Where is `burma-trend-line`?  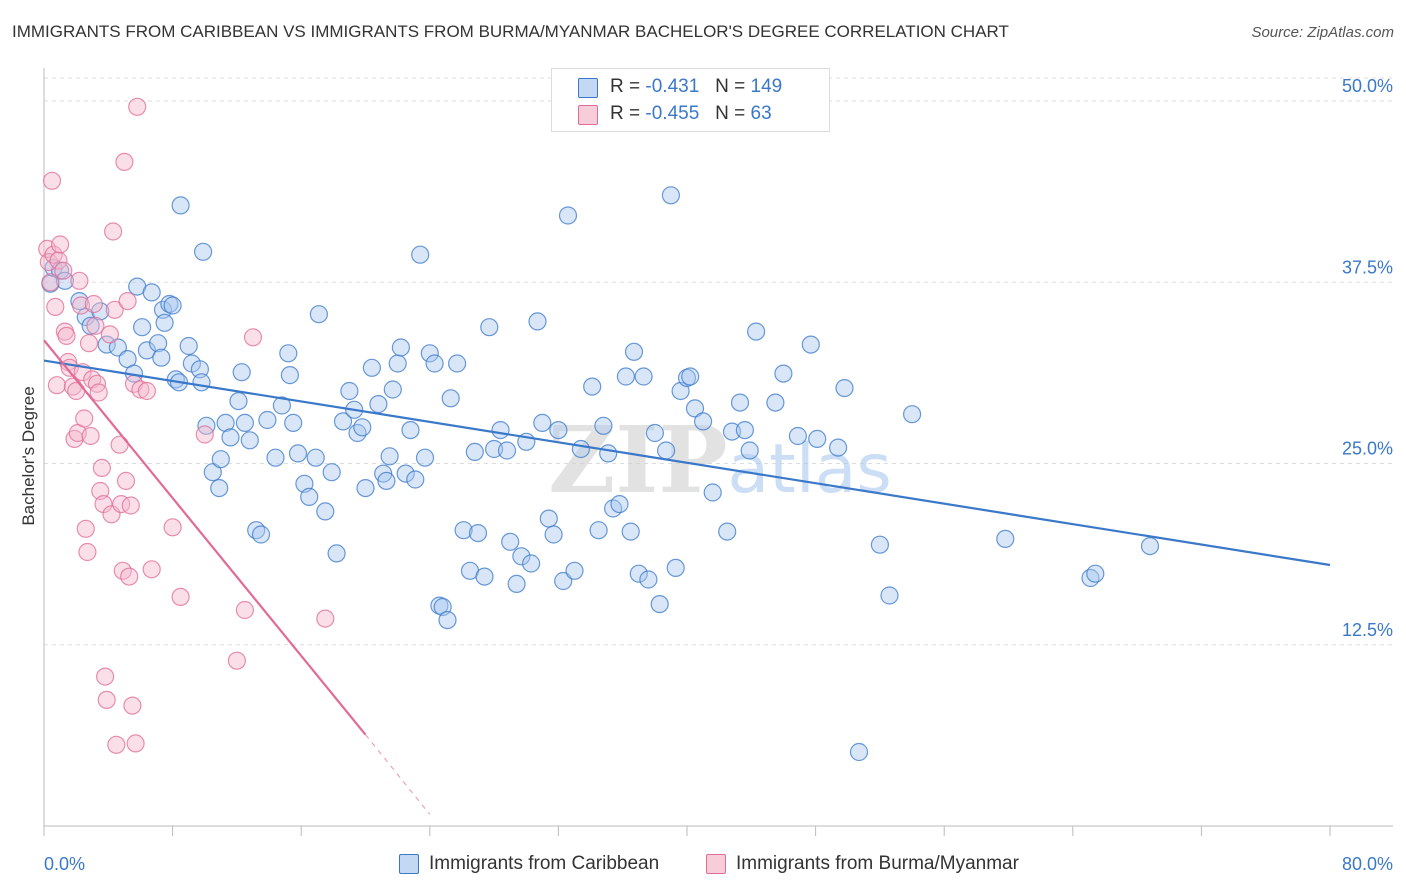
burma-trend-line is located at coordinates (205, 537).